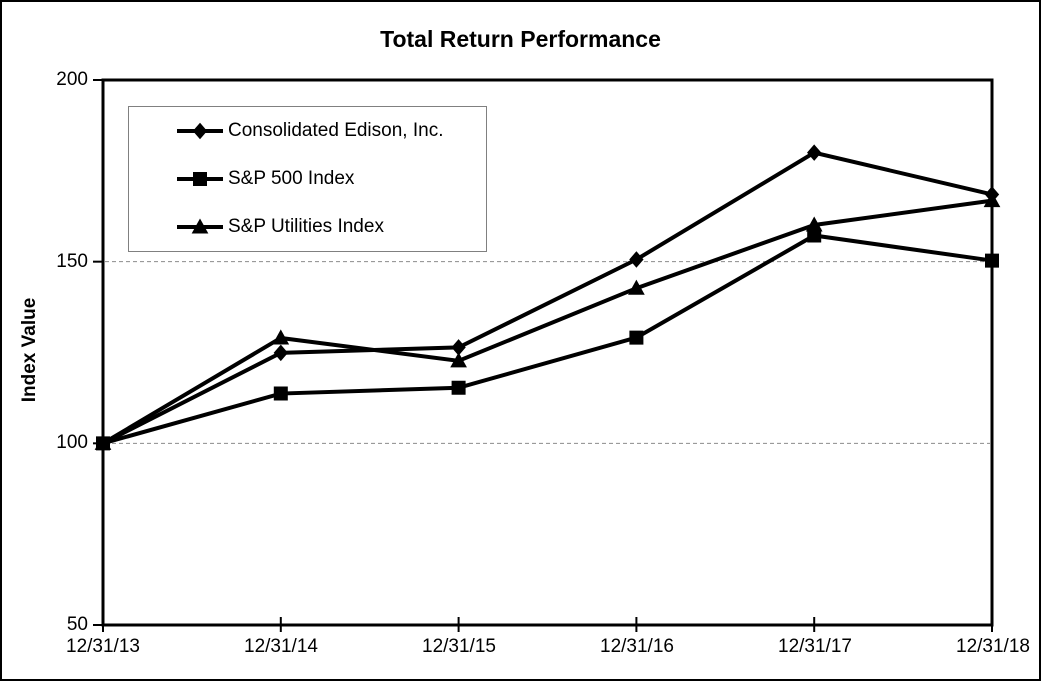  Describe the element at coordinates (459, 646) in the screenshot. I see `x-tick-label-2015: 12/31/15` at that location.